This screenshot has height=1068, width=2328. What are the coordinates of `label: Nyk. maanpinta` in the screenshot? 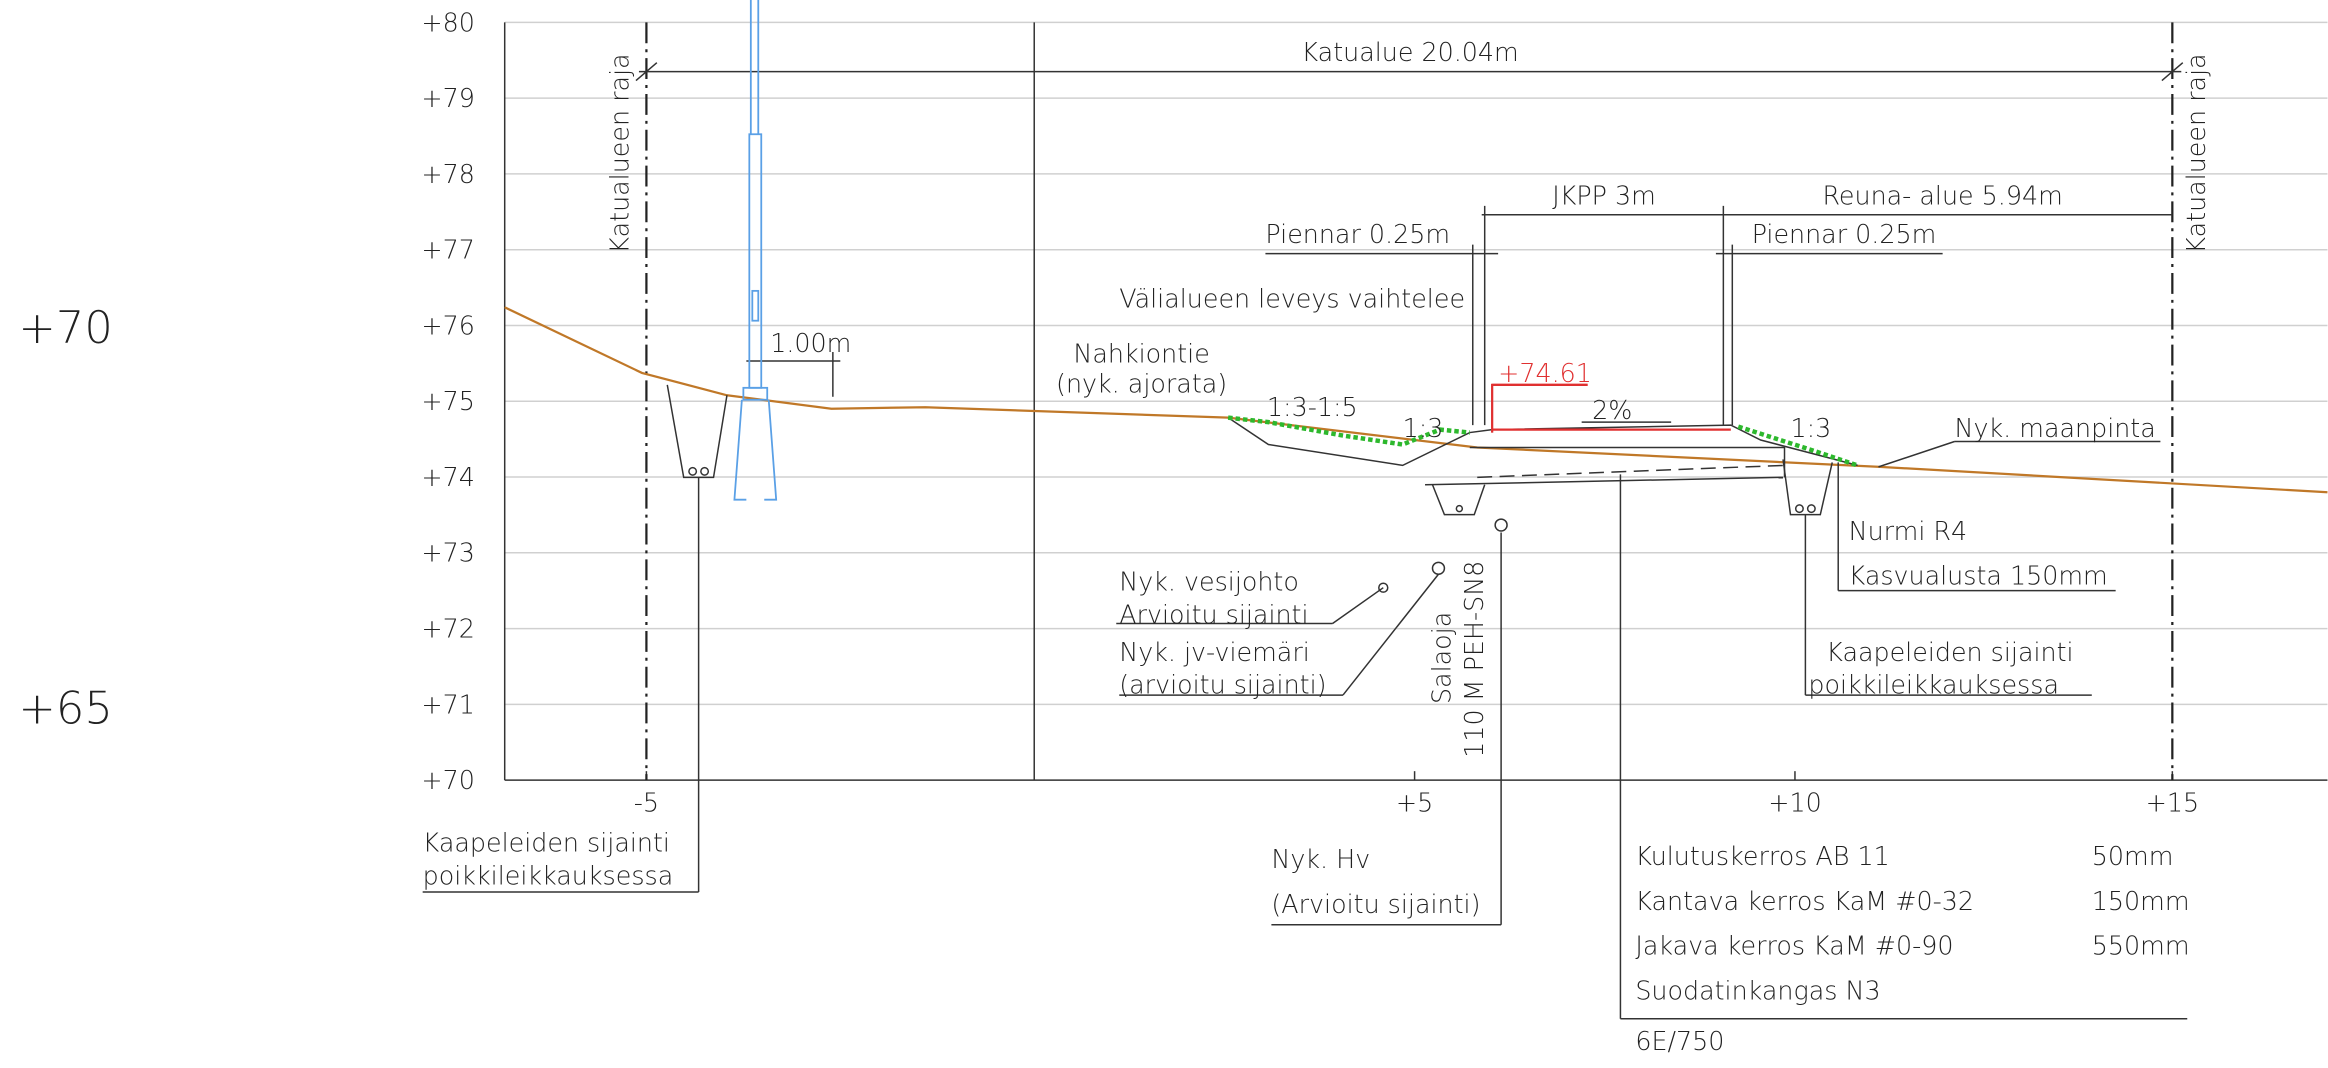 It's located at (2055, 428).